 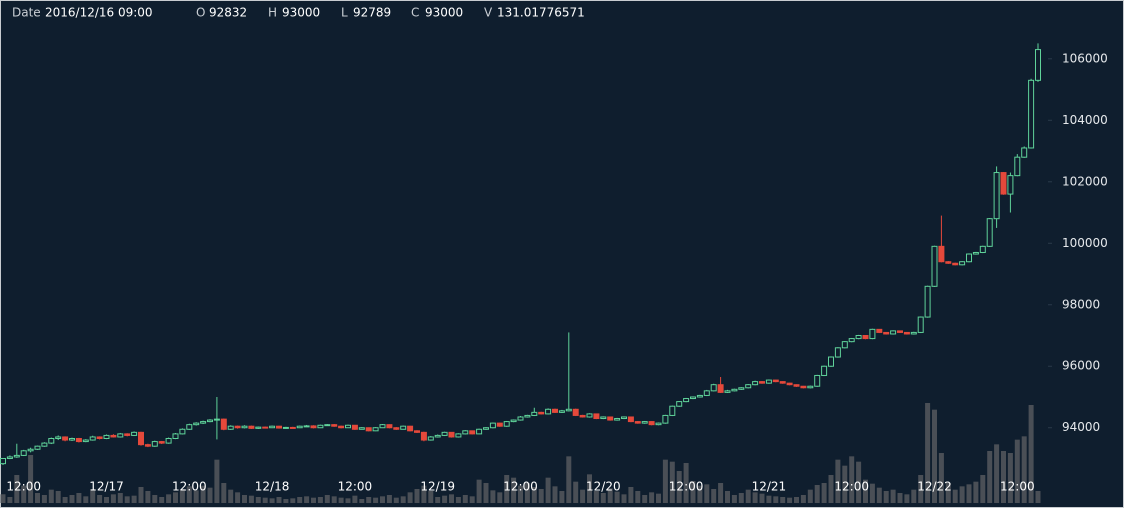 I want to click on x-tick-label: 12/19, so click(x=437, y=487).